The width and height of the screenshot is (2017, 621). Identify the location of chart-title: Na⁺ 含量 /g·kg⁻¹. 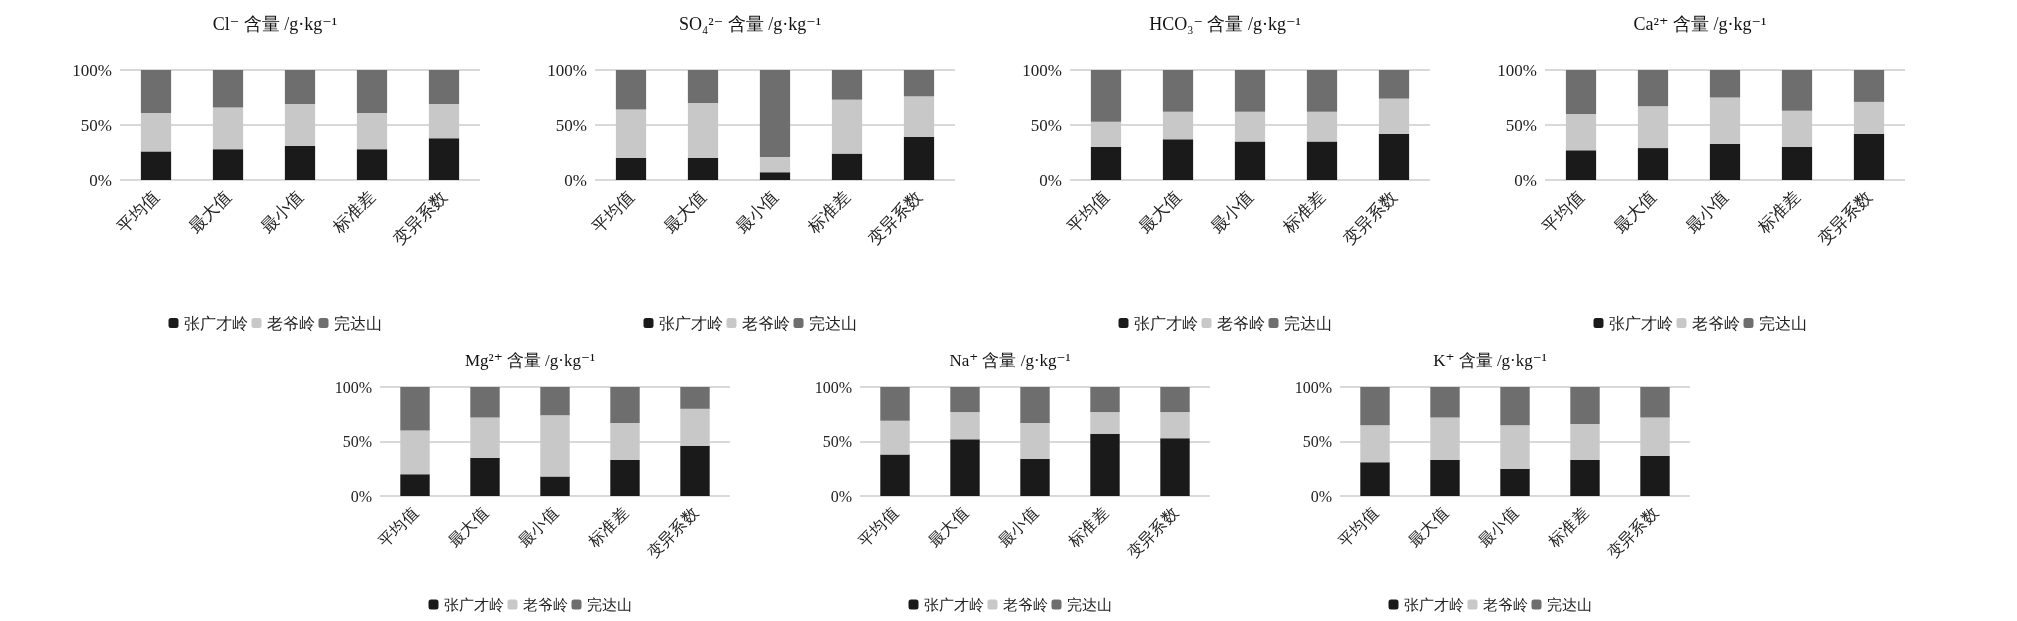
(1010, 360).